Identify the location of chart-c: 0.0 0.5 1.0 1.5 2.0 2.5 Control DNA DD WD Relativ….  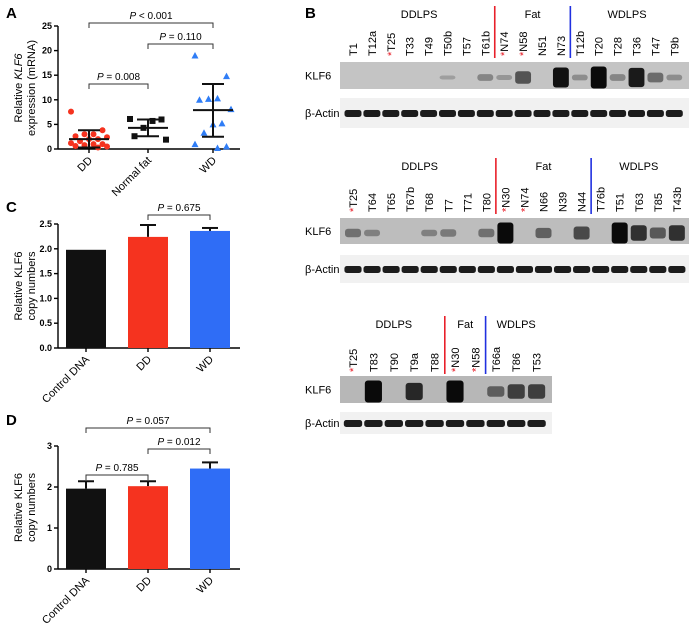
(126, 304).